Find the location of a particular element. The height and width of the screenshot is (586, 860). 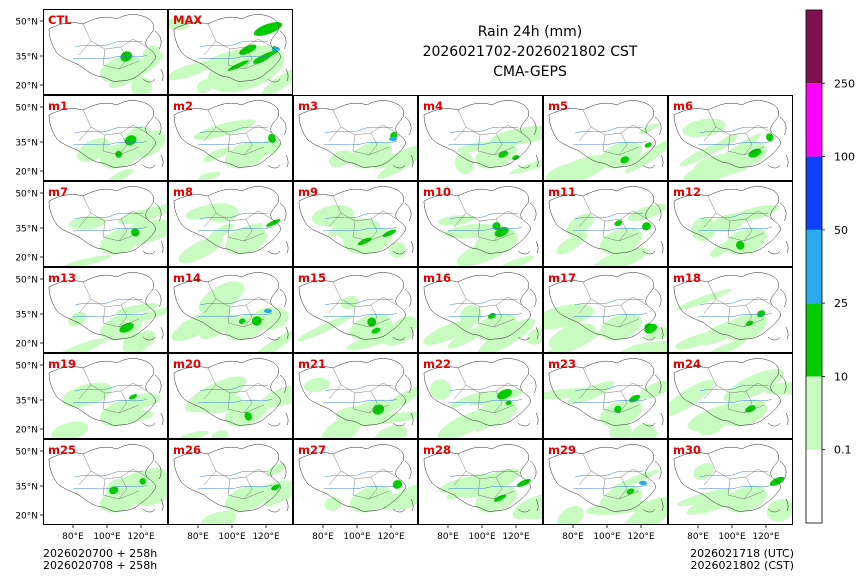

title-line-3: CMA-GEPS is located at coordinates (530, 72).